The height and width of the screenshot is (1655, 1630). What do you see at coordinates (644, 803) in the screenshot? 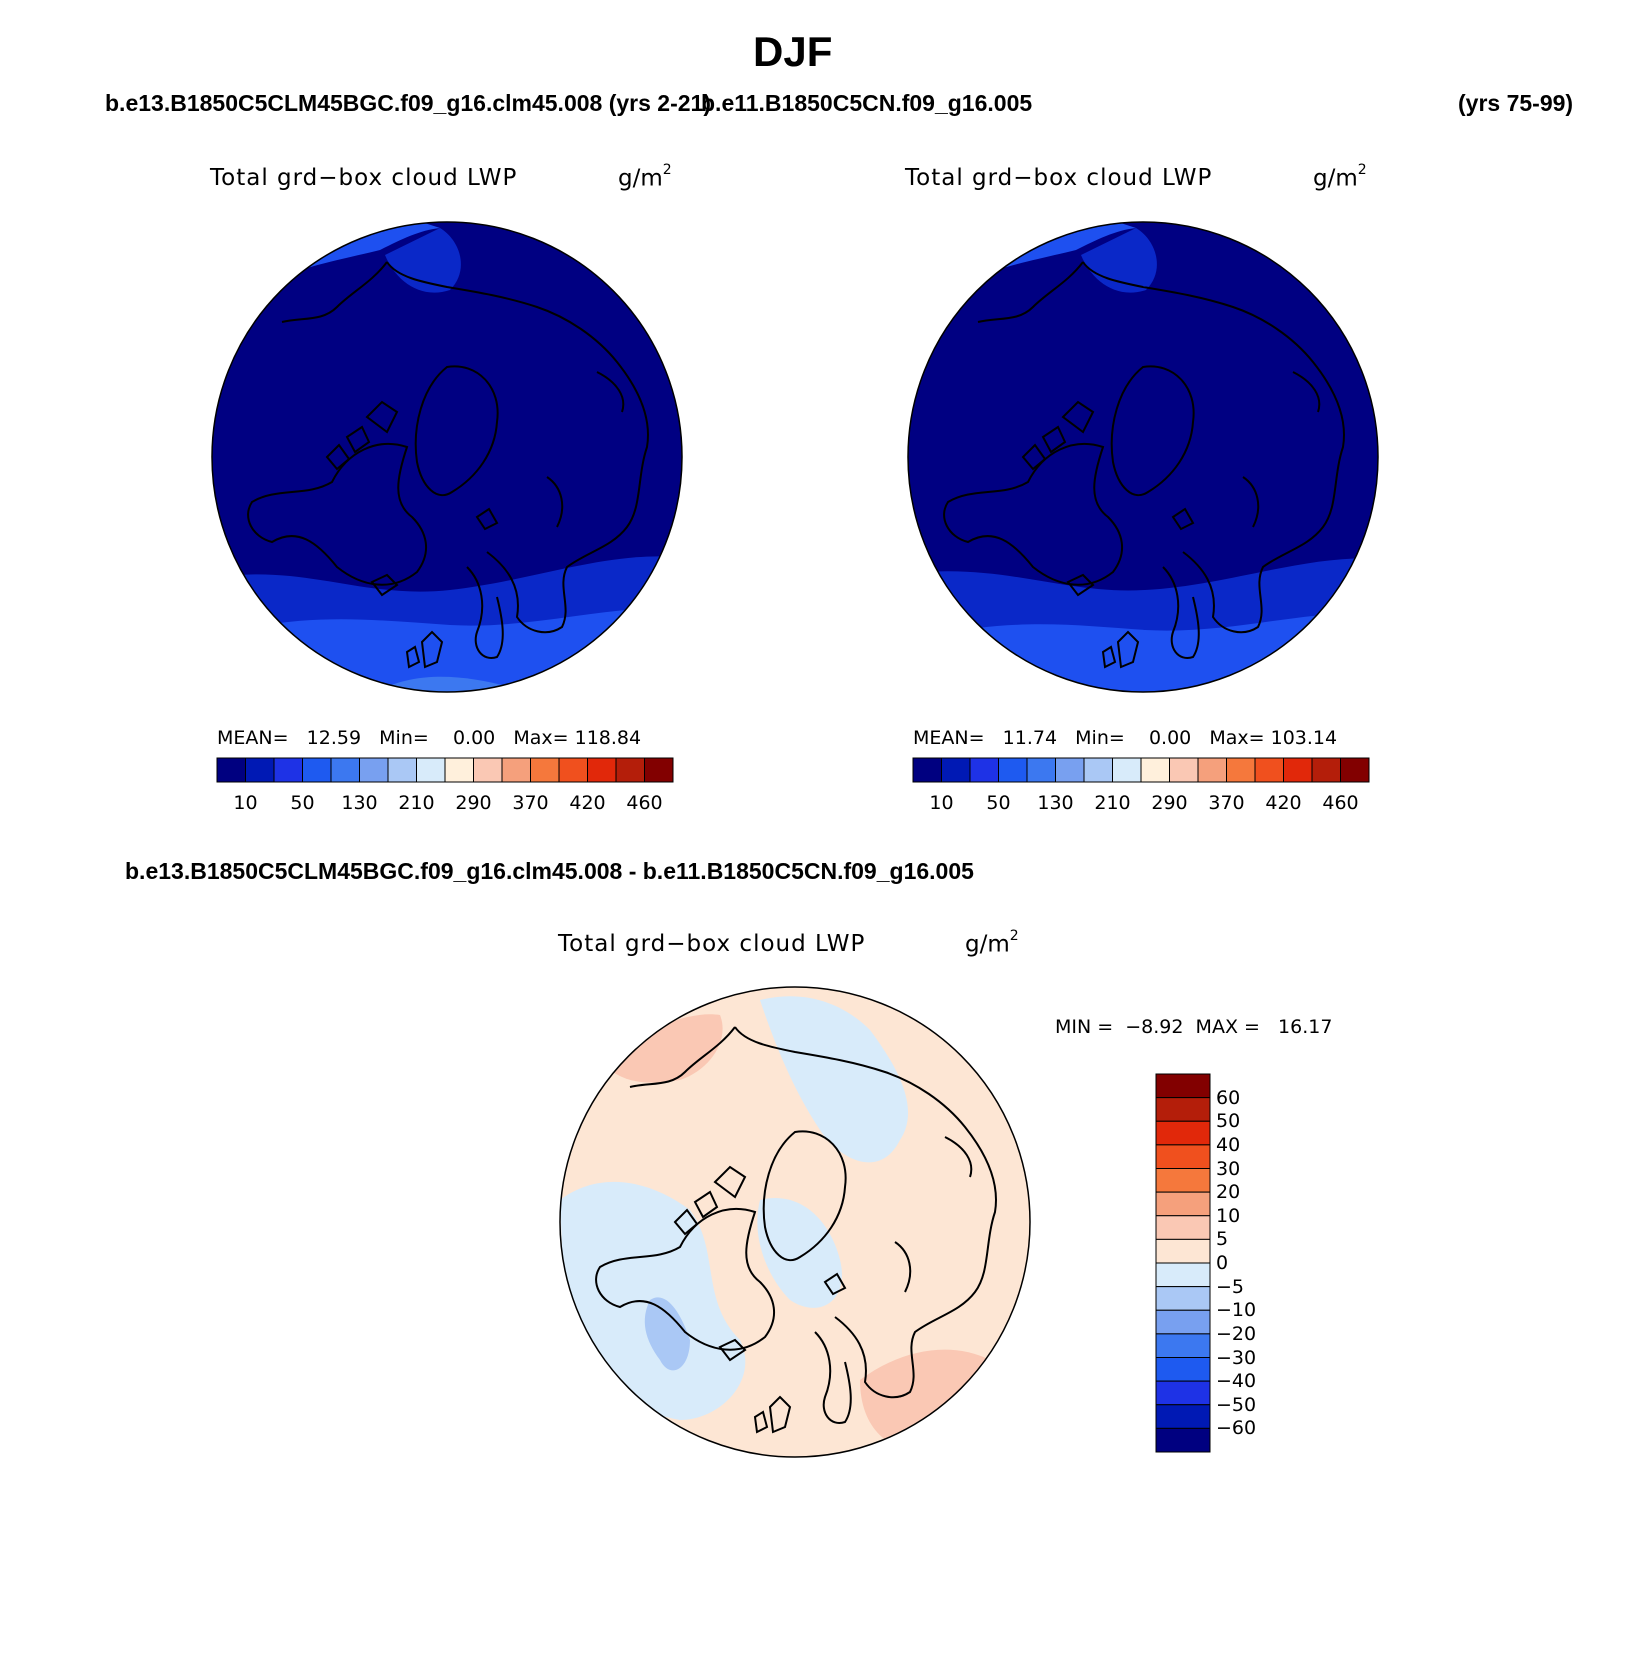
I see `panel-test-colorbar-label: 460` at bounding box center [644, 803].